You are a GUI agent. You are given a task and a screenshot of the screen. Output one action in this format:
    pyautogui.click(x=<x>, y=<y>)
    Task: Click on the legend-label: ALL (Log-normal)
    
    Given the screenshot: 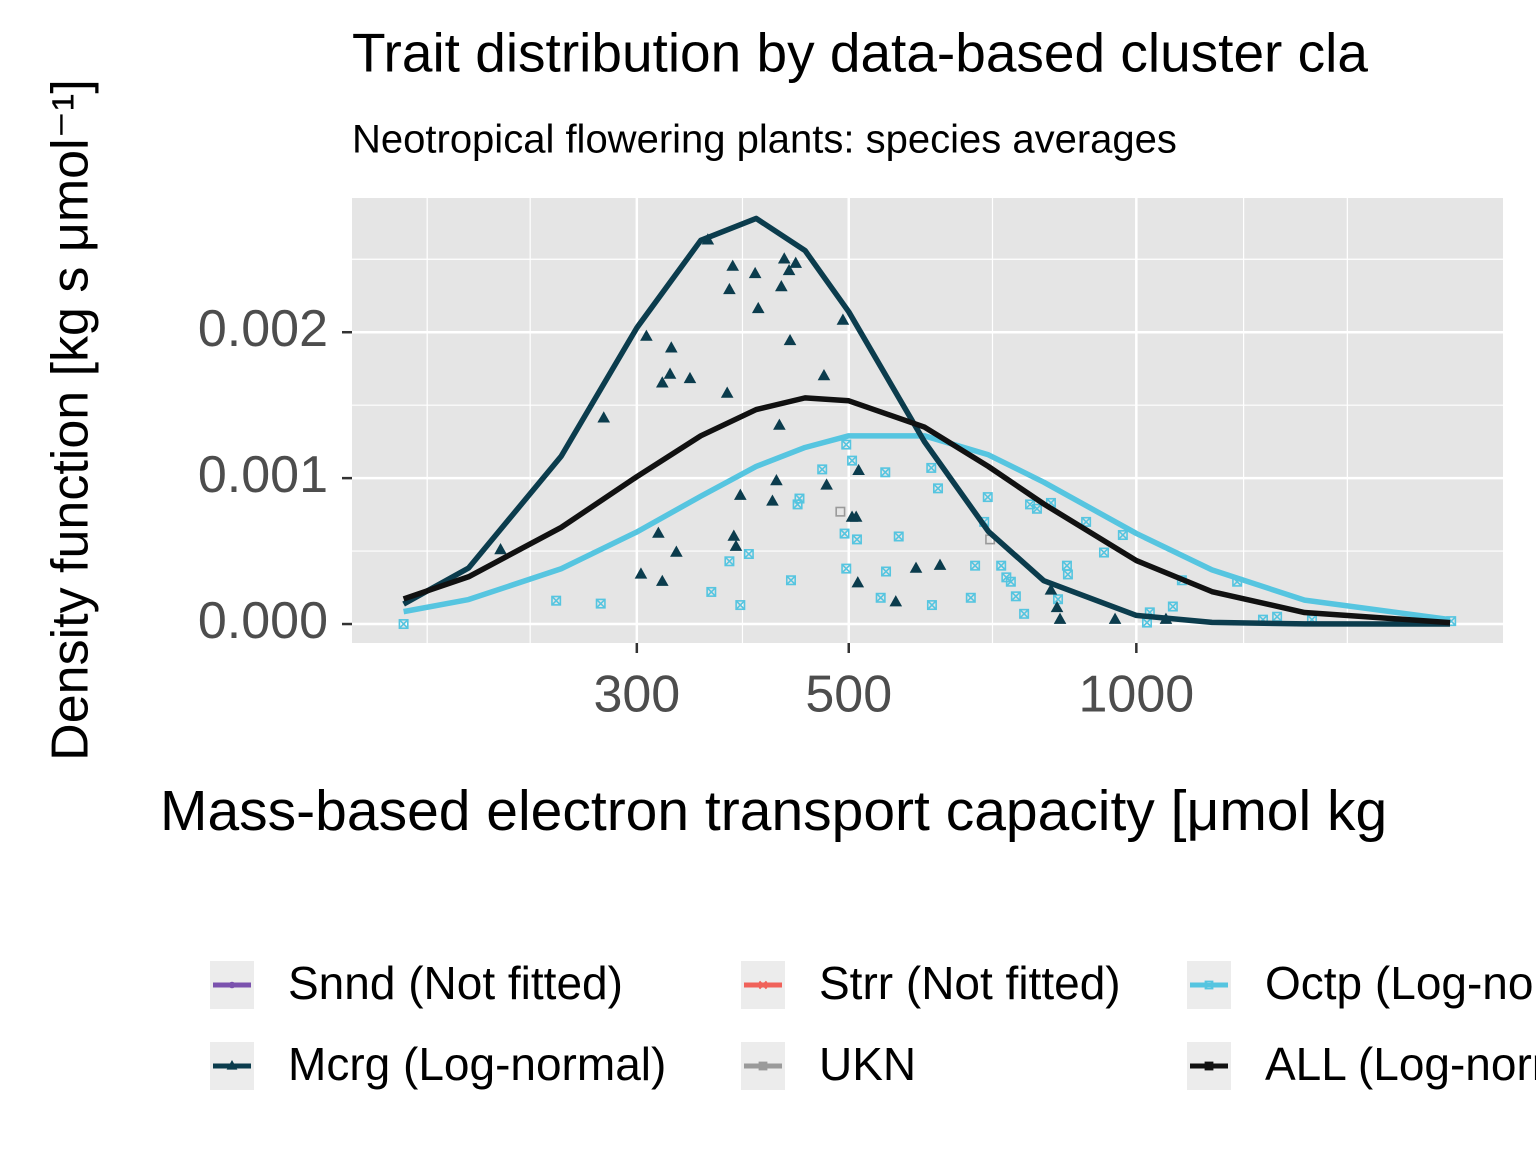 What is the action you would take?
    pyautogui.click(x=1400, y=1064)
    